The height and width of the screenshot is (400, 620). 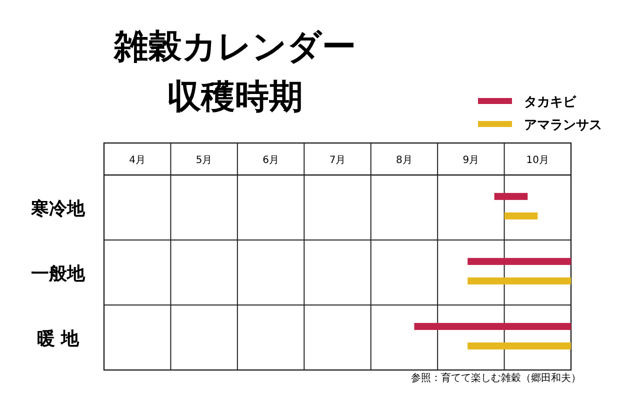 What do you see at coordinates (204, 160) in the screenshot?
I see `x-tick-label: 5月` at bounding box center [204, 160].